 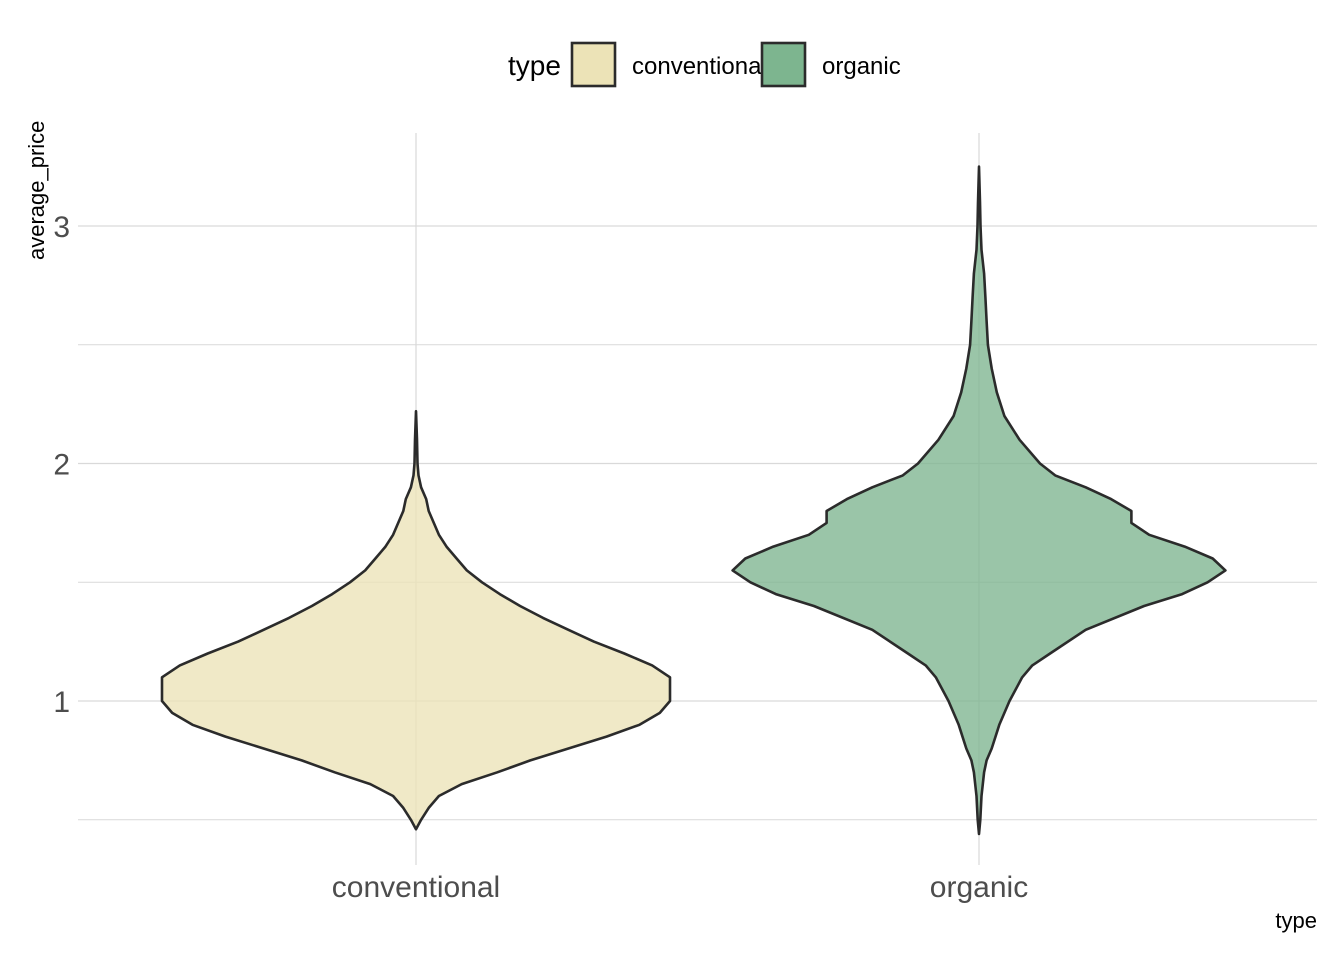 I want to click on y-tick-label-0: 1, so click(x=61, y=702).